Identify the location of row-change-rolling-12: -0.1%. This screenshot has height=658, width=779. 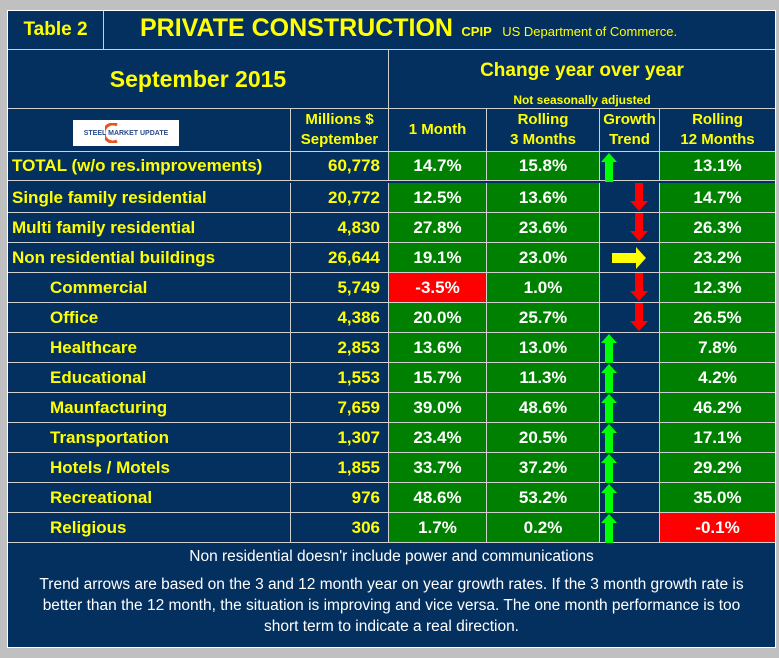
(717, 528).